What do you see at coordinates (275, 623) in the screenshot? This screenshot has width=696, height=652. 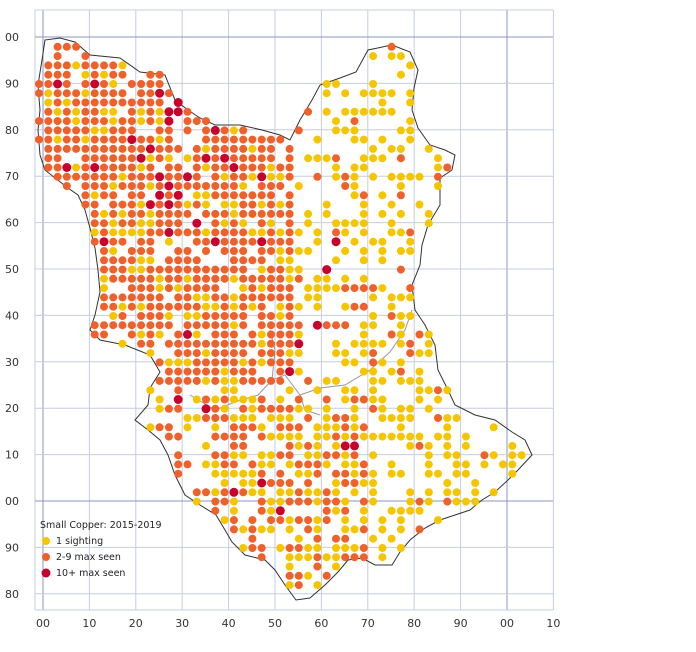 I see `x-axis-label: 50` at bounding box center [275, 623].